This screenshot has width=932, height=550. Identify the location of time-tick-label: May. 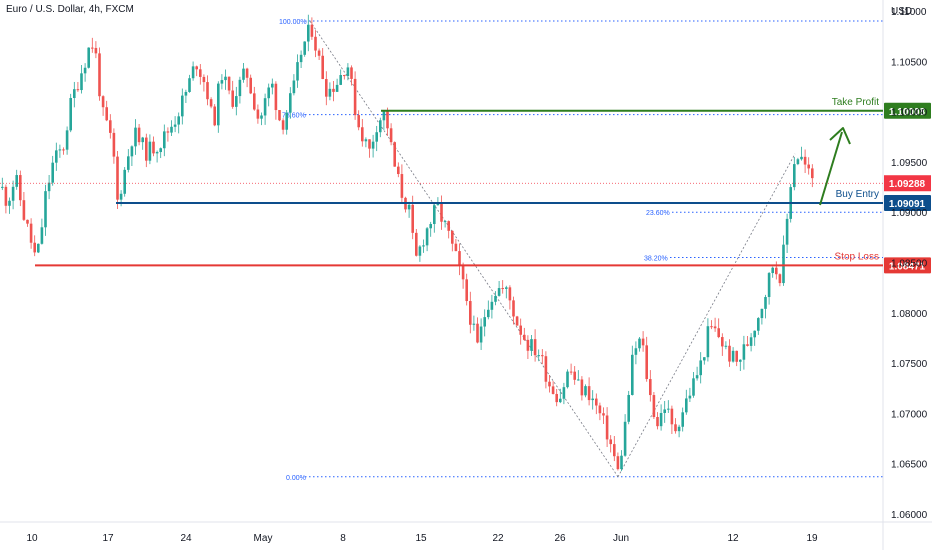
(263, 538).